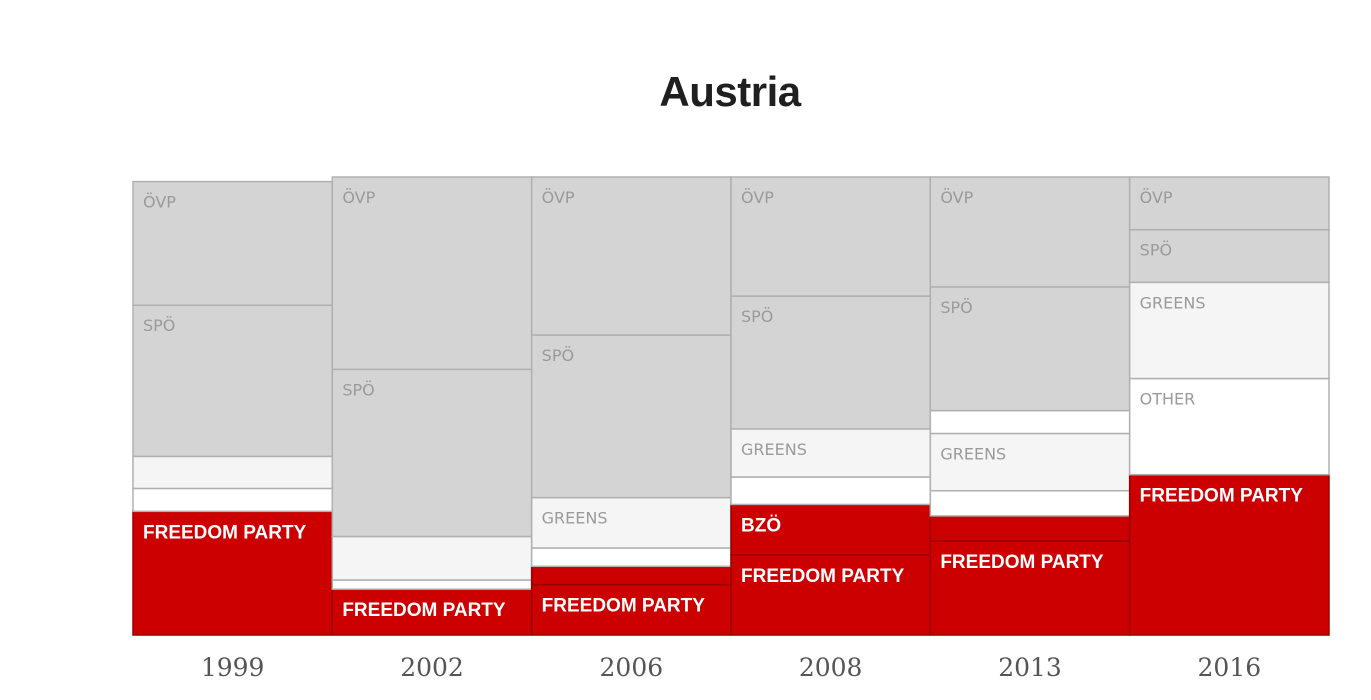  What do you see at coordinates (624, 606) in the screenshot?
I see `segment-label-2006-freedom-party: FREEDOM PARTY` at bounding box center [624, 606].